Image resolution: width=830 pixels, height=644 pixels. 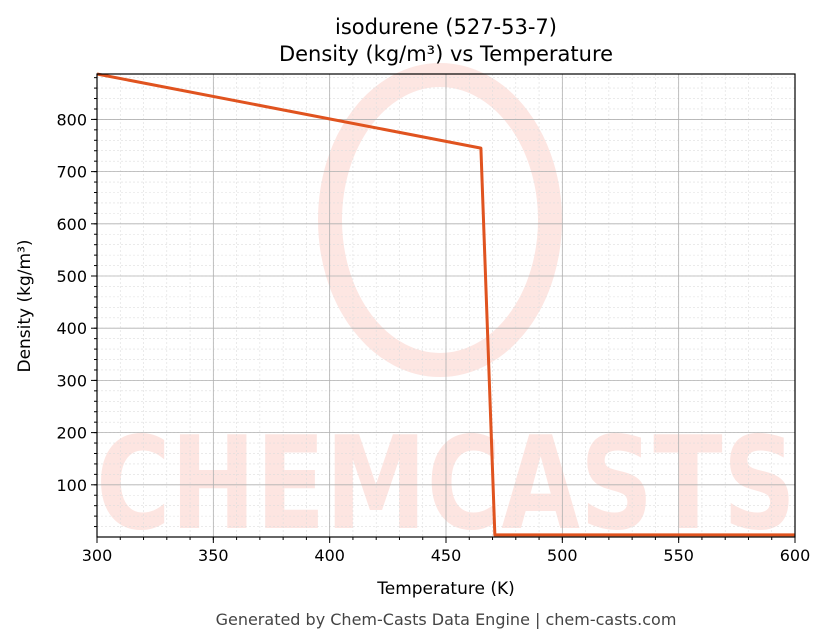 What do you see at coordinates (71, 328) in the screenshot?
I see `y-tick-label: 400` at bounding box center [71, 328].